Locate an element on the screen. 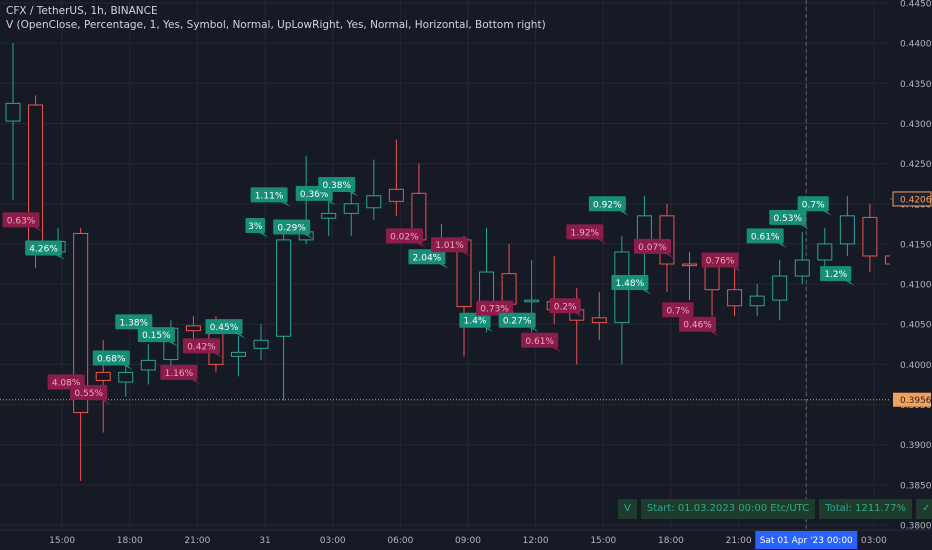  time-axis-bg is located at coordinates (466, 540).